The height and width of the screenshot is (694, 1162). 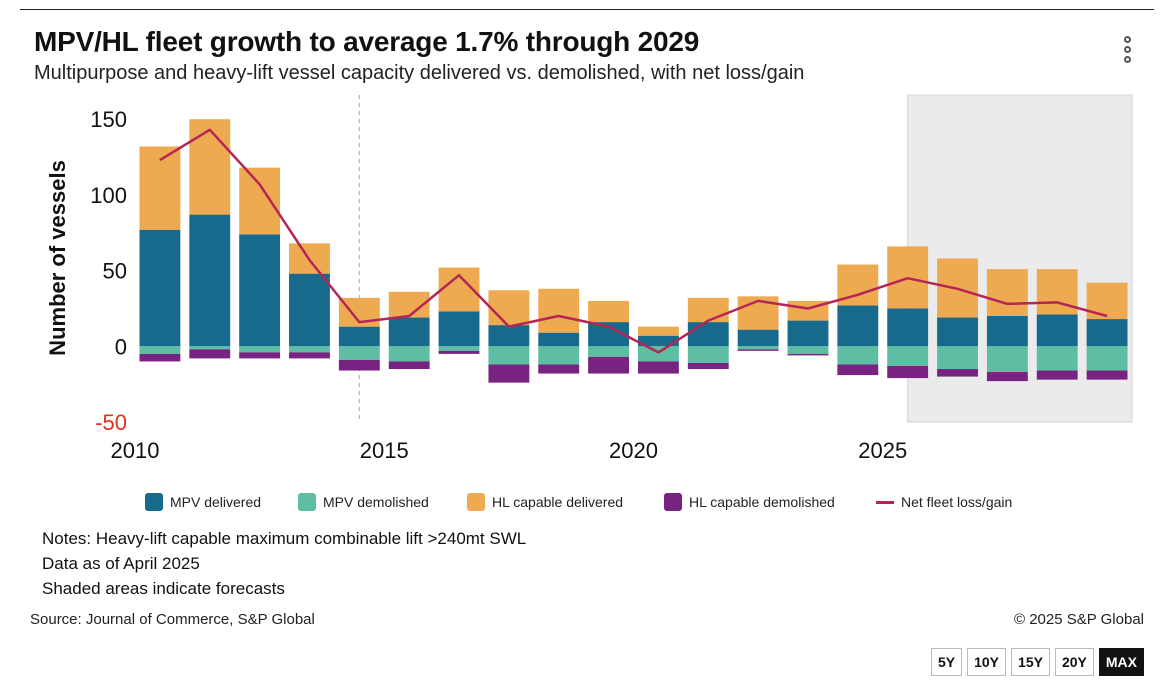 I want to click on y-tick-label: 150, so click(x=108, y=119).